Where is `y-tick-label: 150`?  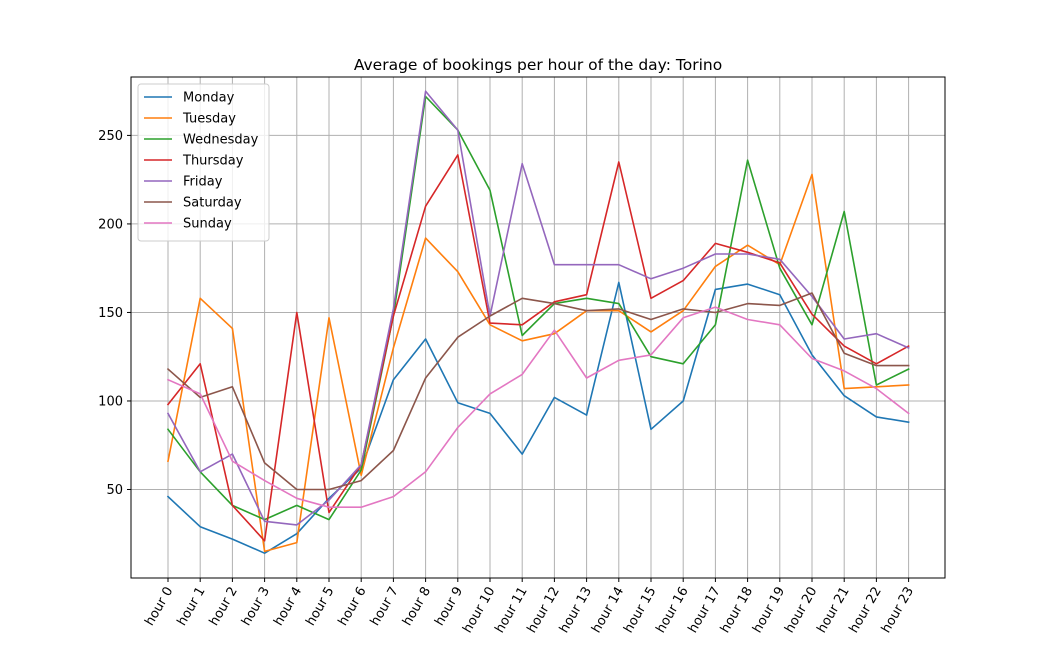
y-tick-label: 150 is located at coordinates (110, 313).